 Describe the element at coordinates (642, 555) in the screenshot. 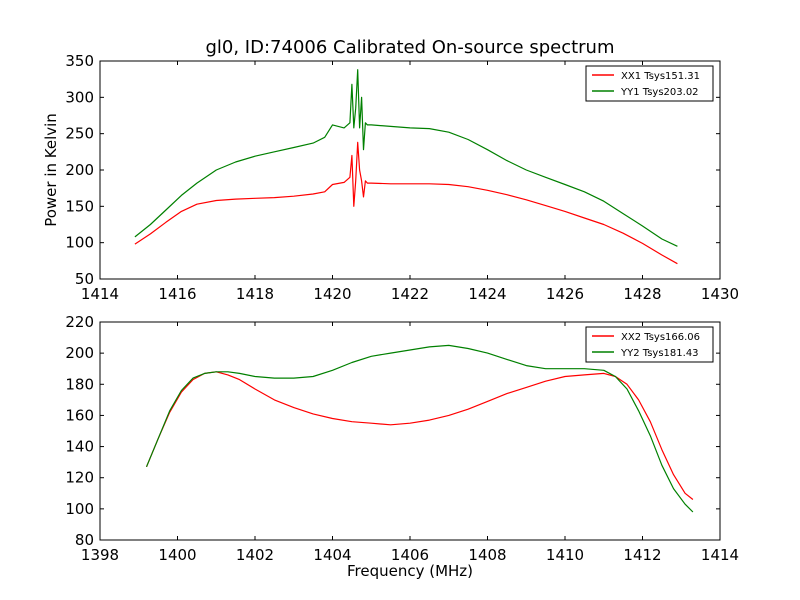

I see `x-tick-label: 1412` at that location.